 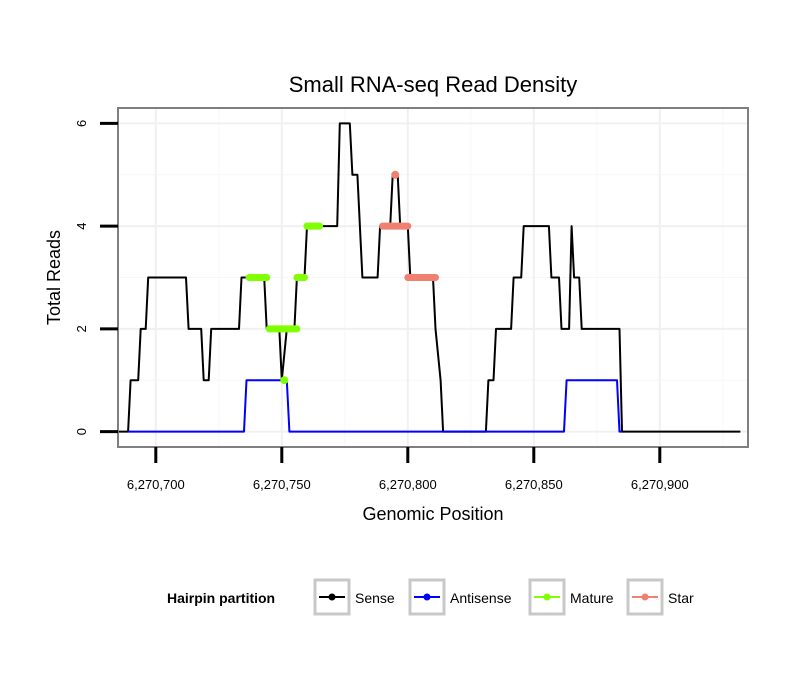 What do you see at coordinates (96, 277) in the screenshot?
I see `y-axis: 0 2 4 6` at bounding box center [96, 277].